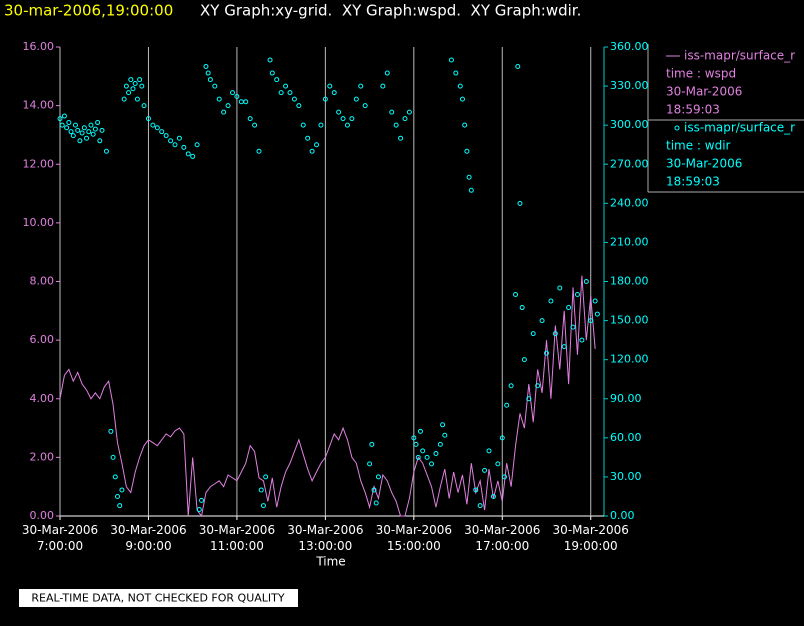  What do you see at coordinates (704, 164) in the screenshot?
I see `legend-detail: 30-Mar-2006` at bounding box center [704, 164].